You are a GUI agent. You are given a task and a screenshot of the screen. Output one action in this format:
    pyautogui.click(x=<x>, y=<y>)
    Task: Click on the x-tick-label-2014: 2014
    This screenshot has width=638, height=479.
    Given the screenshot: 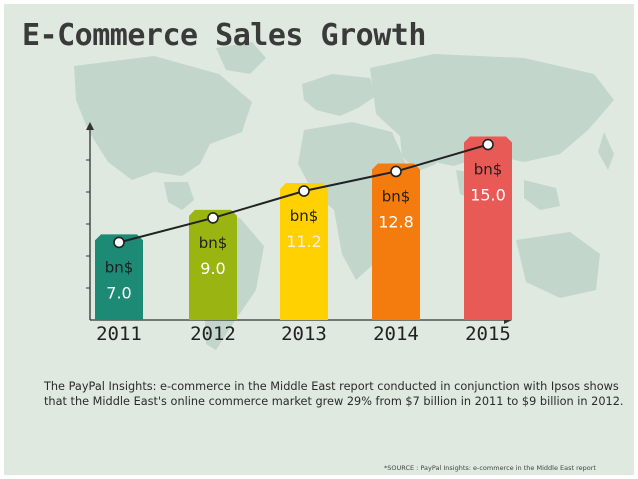 What is the action you would take?
    pyautogui.click(x=396, y=334)
    